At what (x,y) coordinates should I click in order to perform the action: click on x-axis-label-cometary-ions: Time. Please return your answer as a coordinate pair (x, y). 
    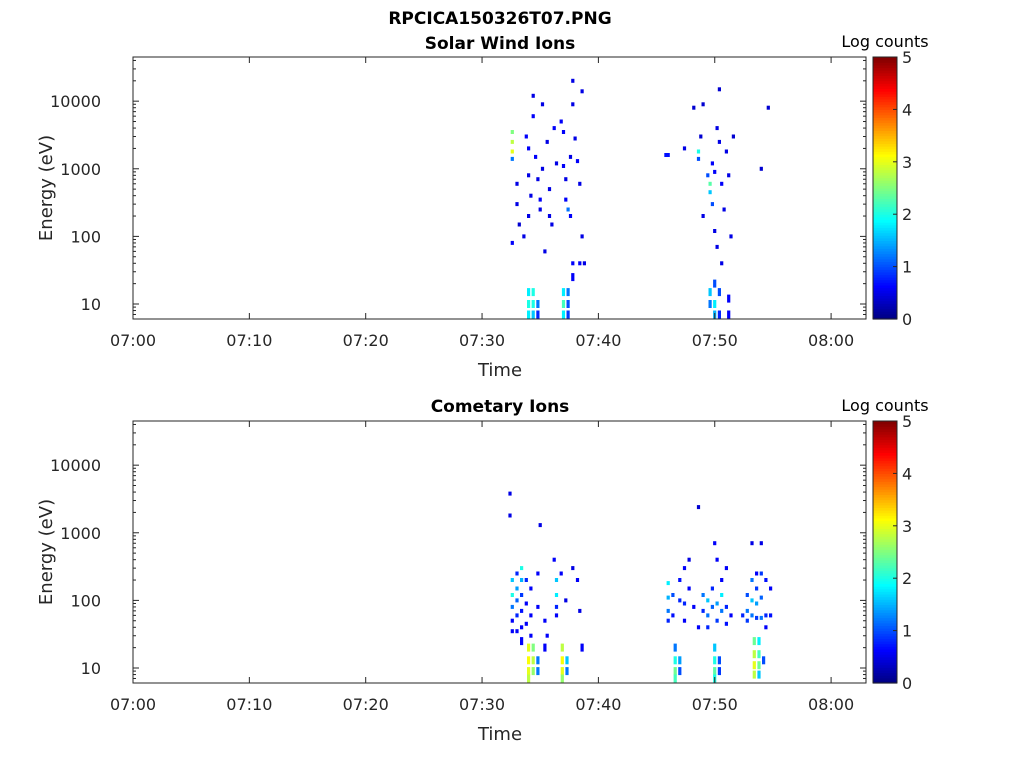
    Looking at the image, I should click on (499, 734).